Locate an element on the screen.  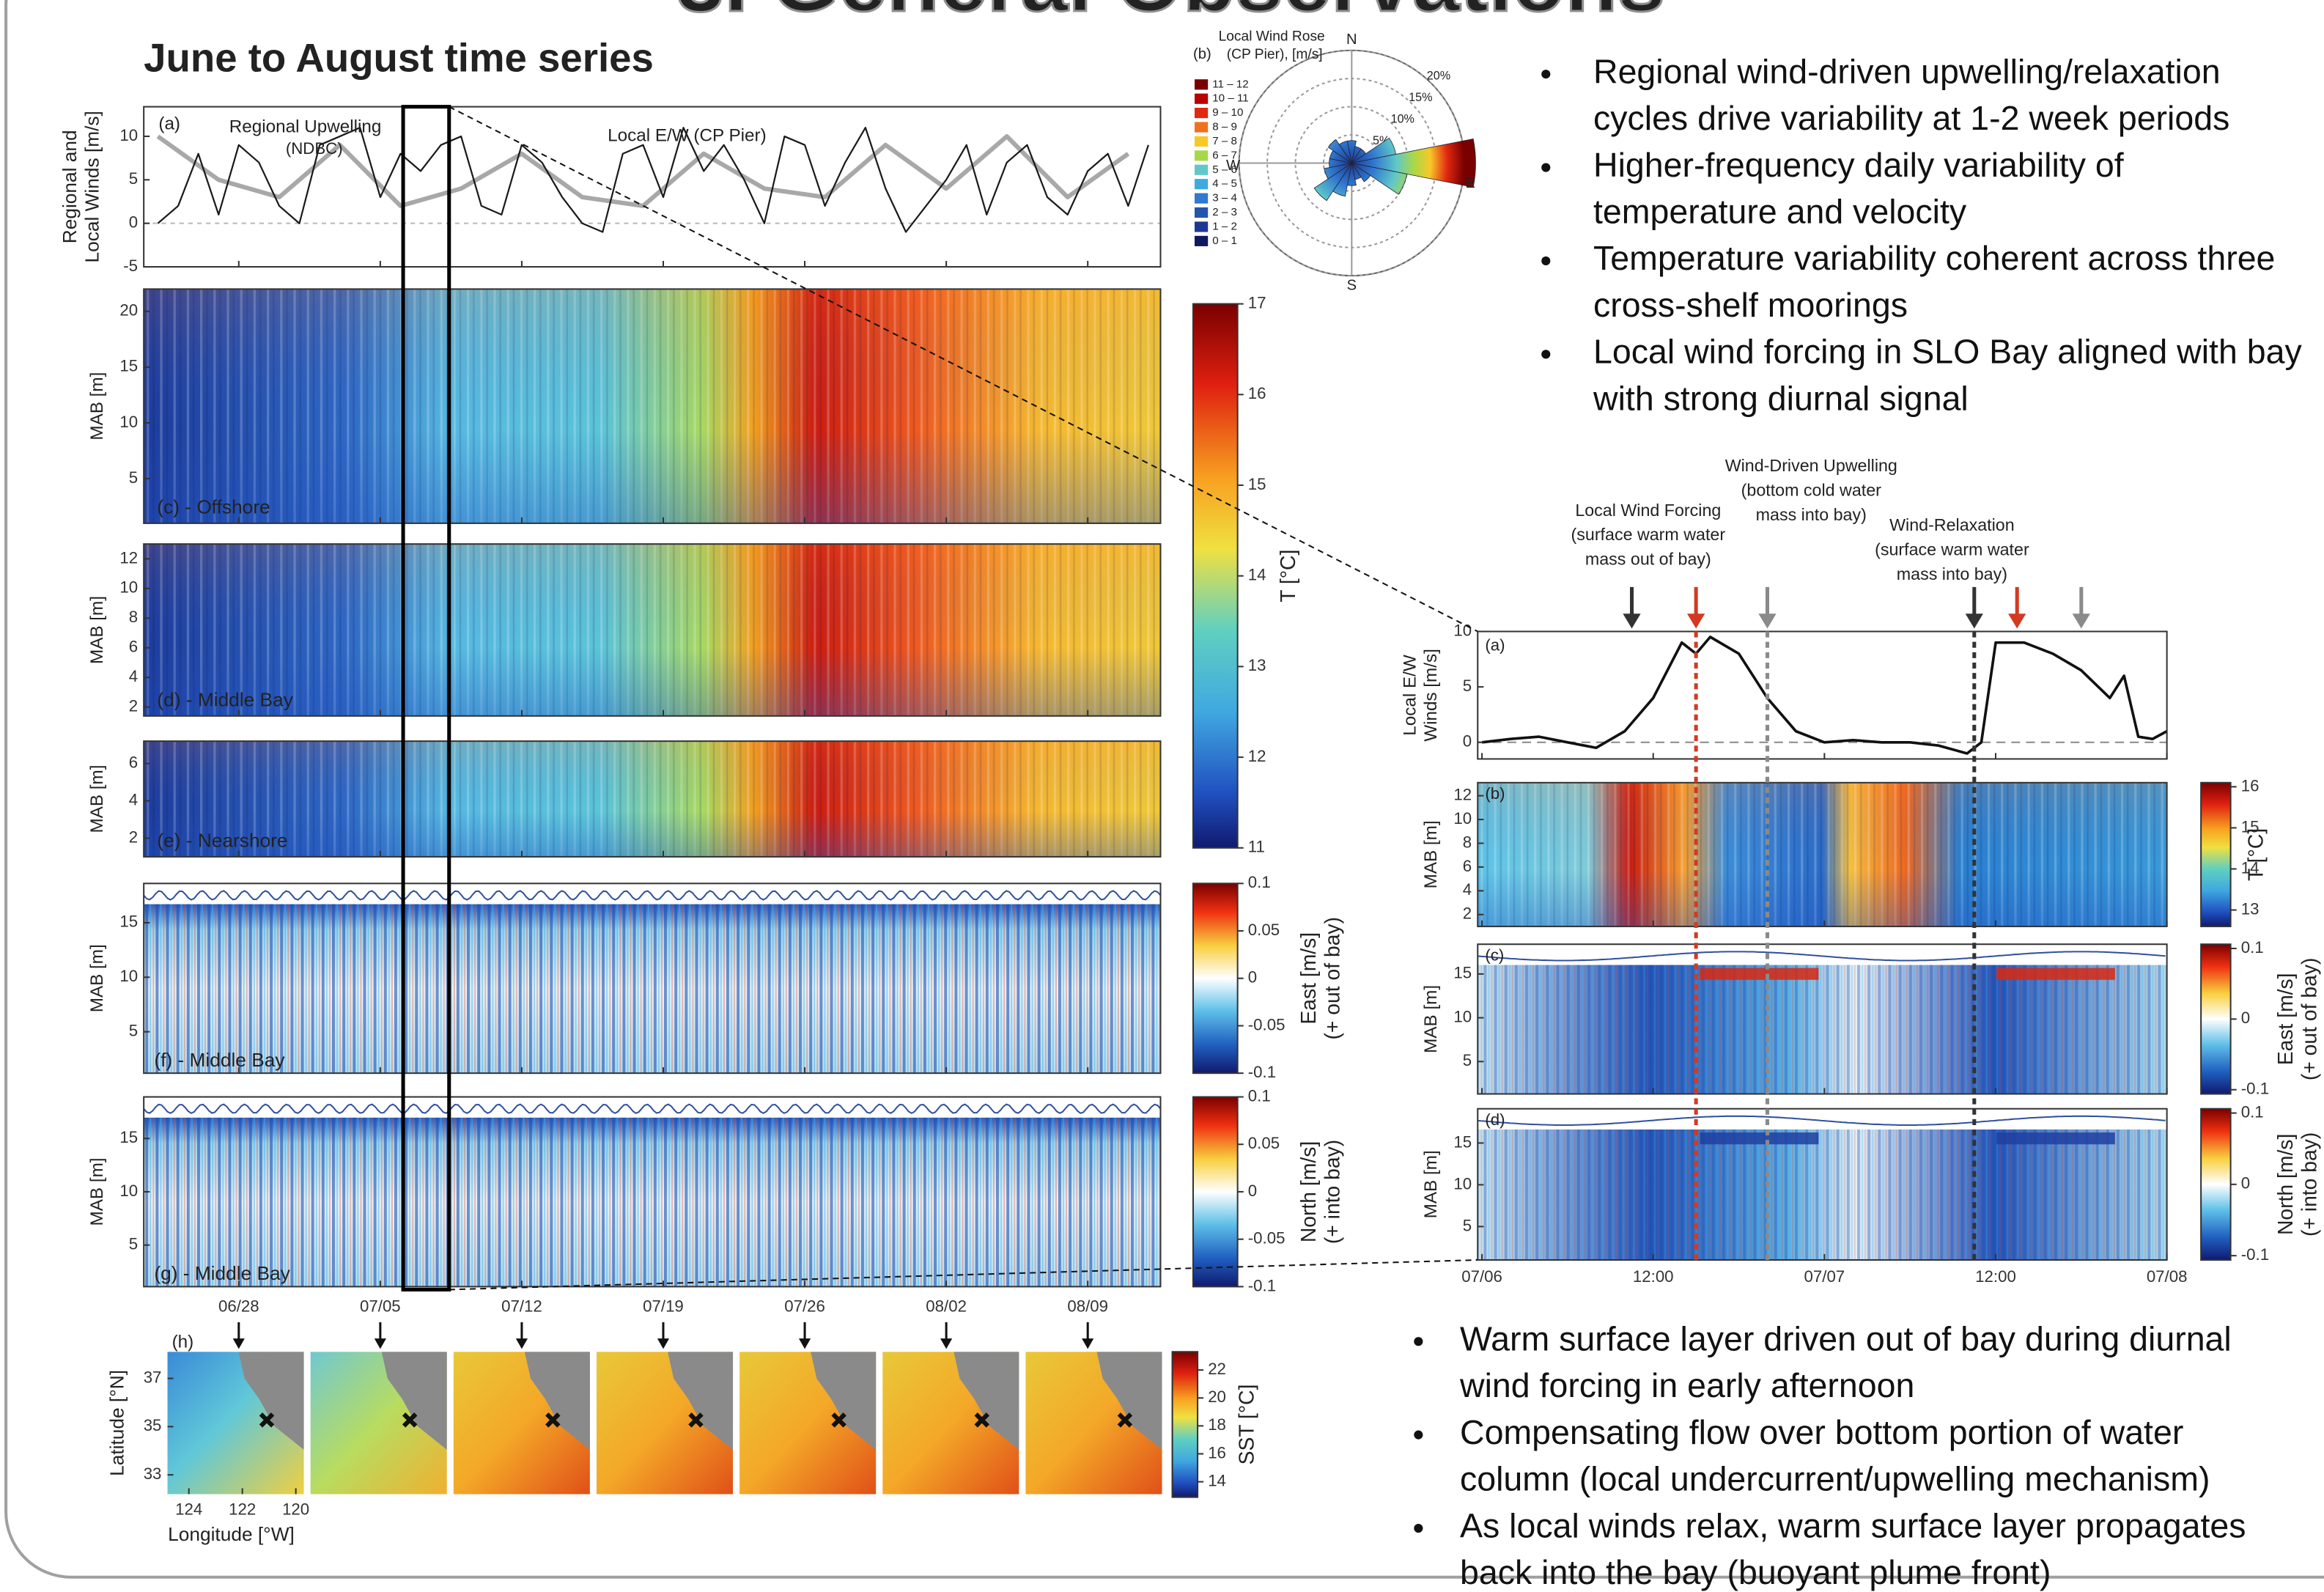
temperature-shade is located at coordinates (652, 630).